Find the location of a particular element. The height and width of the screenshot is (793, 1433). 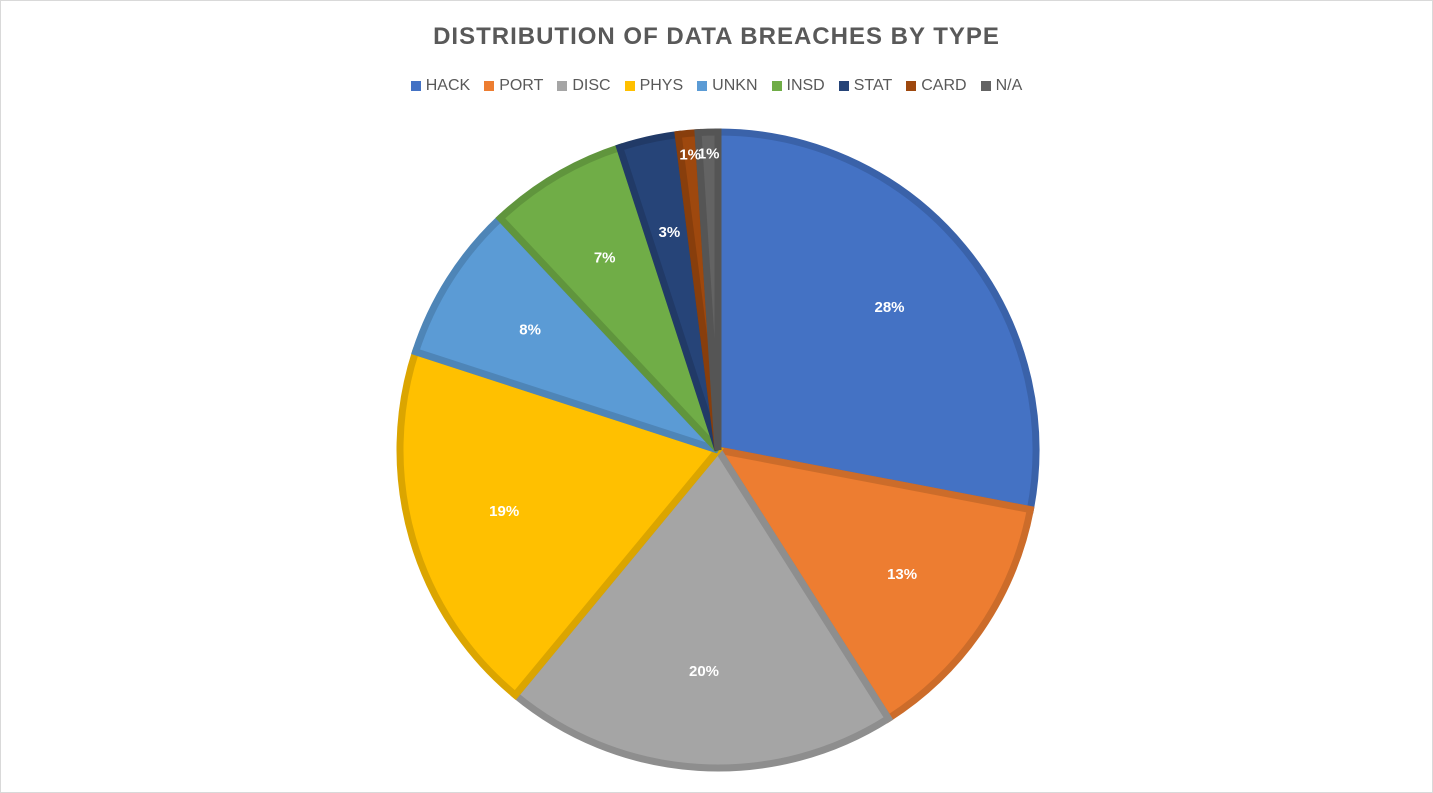

legend-item: INSD is located at coordinates (798, 86).